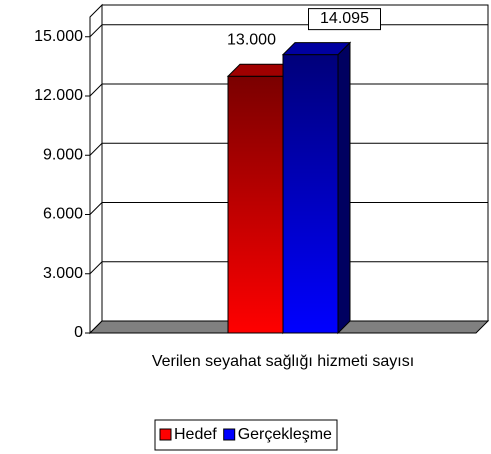 Image resolution: width=491 pixels, height=454 pixels. Describe the element at coordinates (96, 169) in the screenshot. I see `side-wall` at that location.